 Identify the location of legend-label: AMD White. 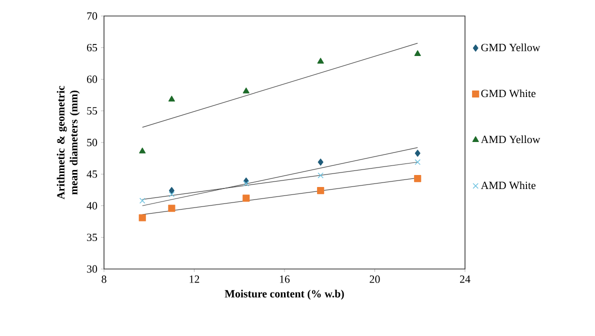
(508, 185).